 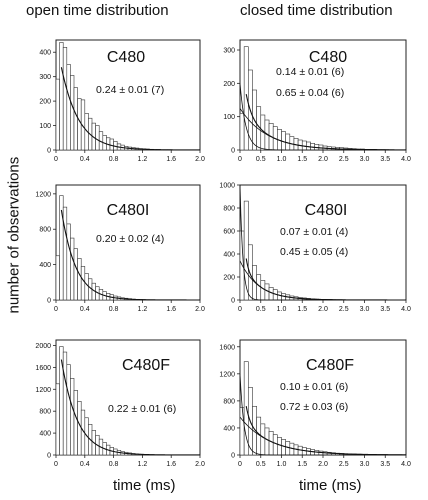 I want to click on x-tick-label: 1.5, so click(x=302, y=309).